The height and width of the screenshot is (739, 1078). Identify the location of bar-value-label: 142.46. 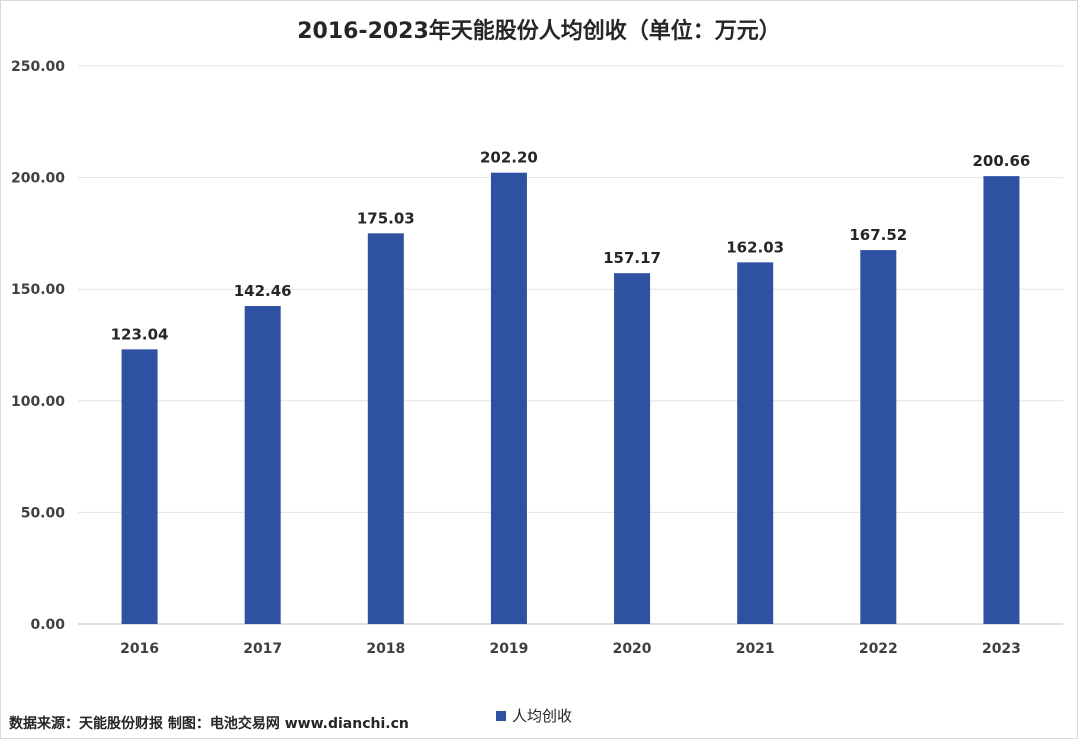
(263, 291).